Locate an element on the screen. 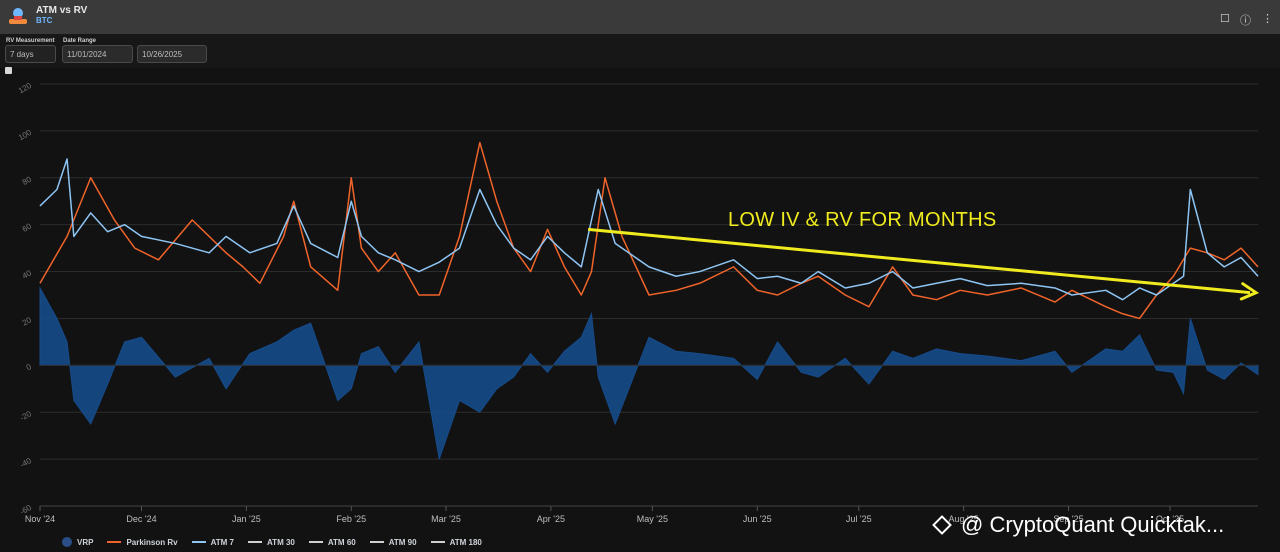 Image resolution: width=1280 pixels, height=552 pixels. legend-item: ATM 90 is located at coordinates (393, 542).